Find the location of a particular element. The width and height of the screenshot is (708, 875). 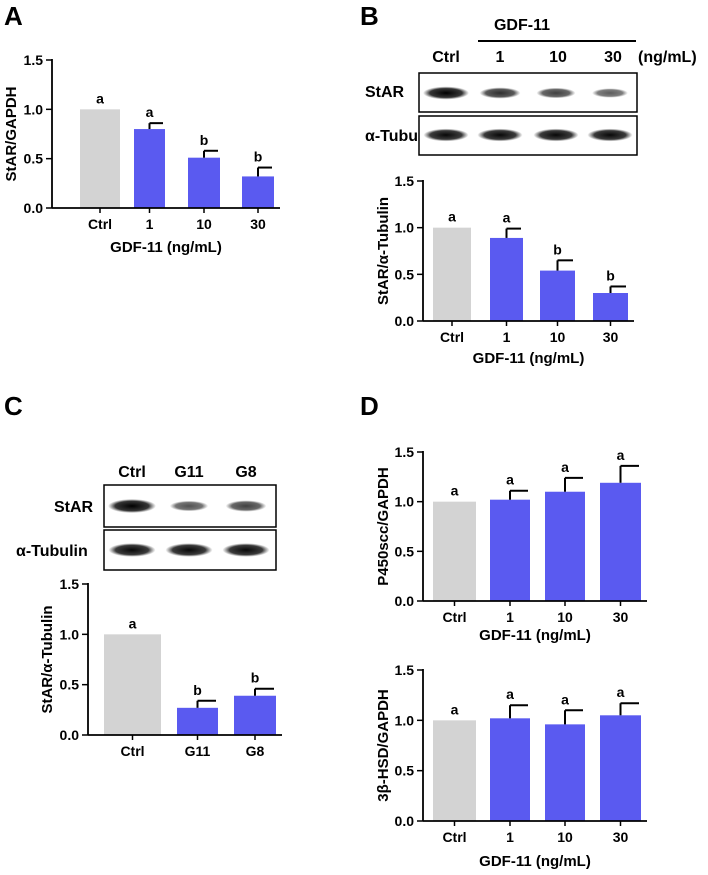

x-tick-label-a-1: 1 is located at coordinates (150, 224).